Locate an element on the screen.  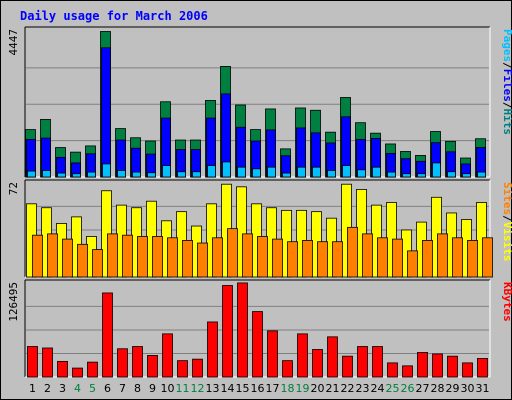
legend-visits-sites: Sites/Visits is located at coordinates (506, 222).